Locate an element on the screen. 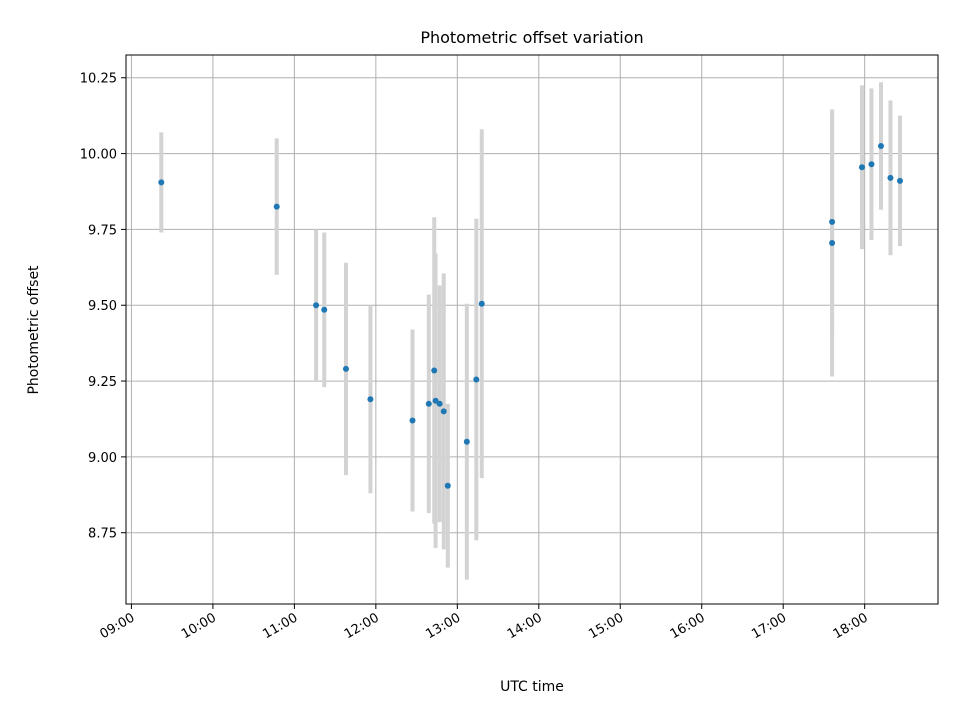 The height and width of the screenshot is (724, 960). y-tick-label: 9.75 is located at coordinates (102, 230).